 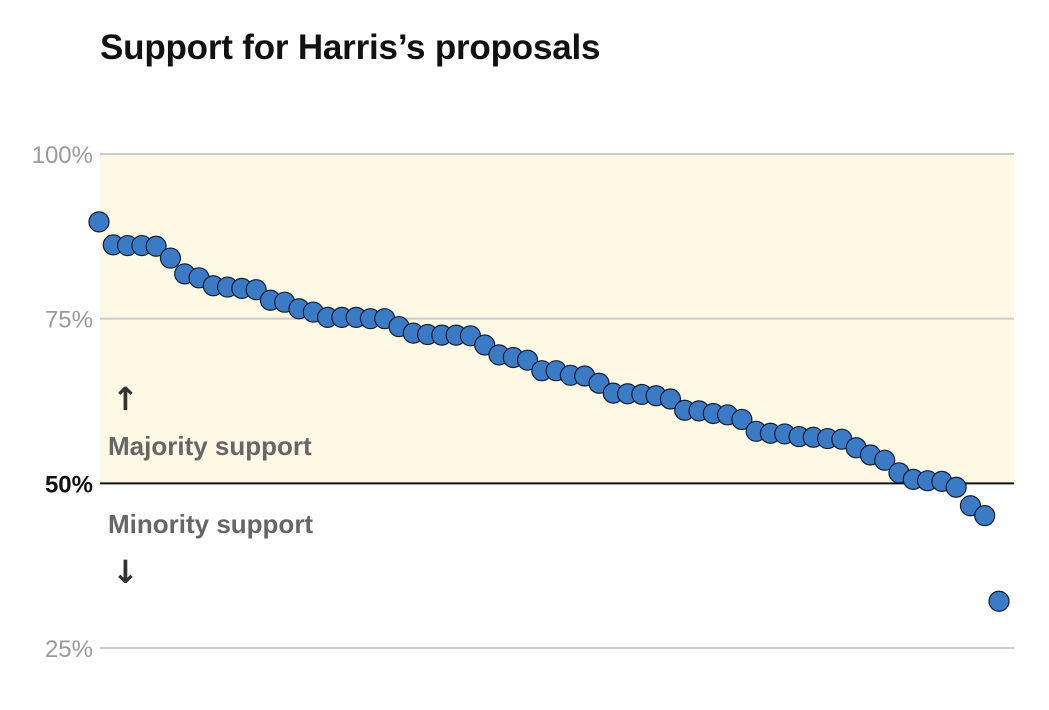 What do you see at coordinates (69, 320) in the screenshot?
I see `y-tick-label: 75%` at bounding box center [69, 320].